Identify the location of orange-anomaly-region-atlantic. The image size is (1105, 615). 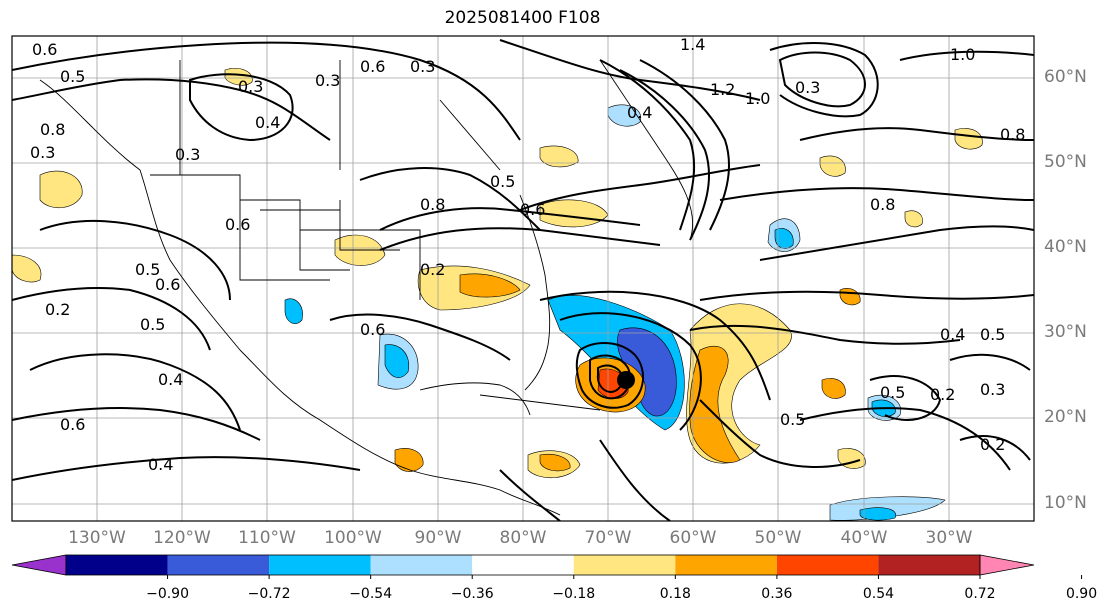
(715, 404).